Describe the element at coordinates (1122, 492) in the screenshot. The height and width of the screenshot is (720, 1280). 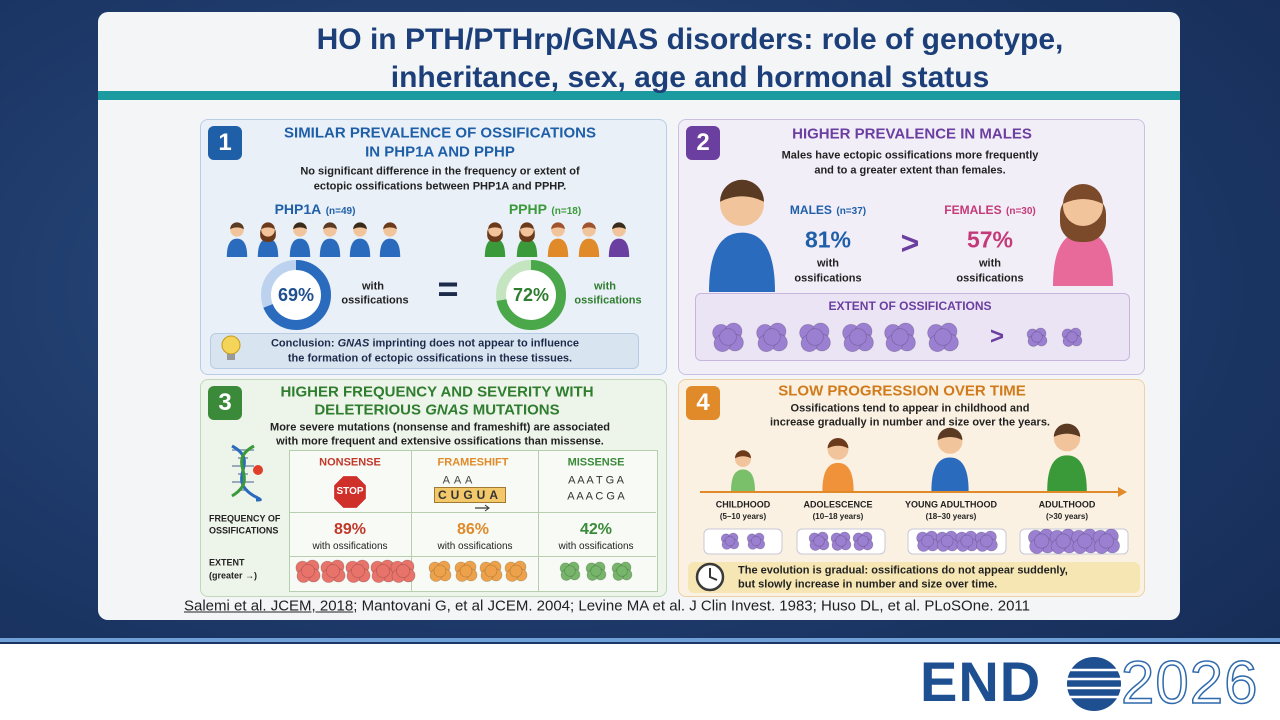
I see `timeline-arrow` at that location.